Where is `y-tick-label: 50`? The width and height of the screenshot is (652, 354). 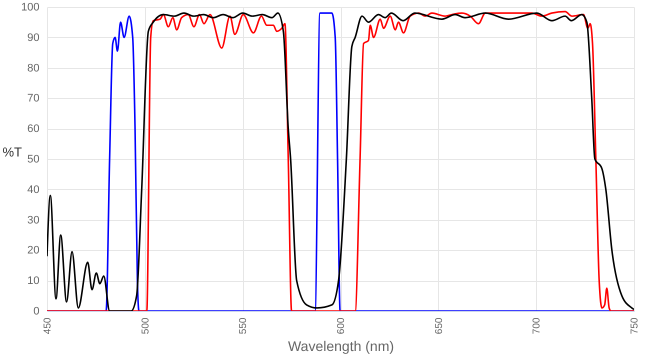 y-tick-label: 50 is located at coordinates (33, 160).